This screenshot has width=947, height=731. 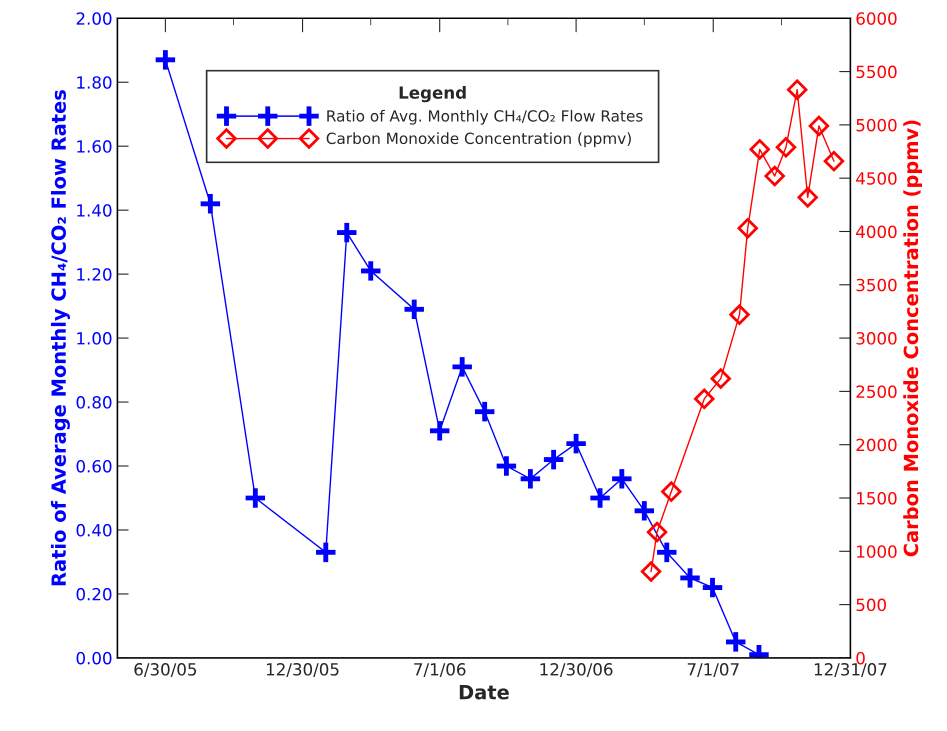 I want to click on y-tick-label: 0.60, so click(x=94, y=466).